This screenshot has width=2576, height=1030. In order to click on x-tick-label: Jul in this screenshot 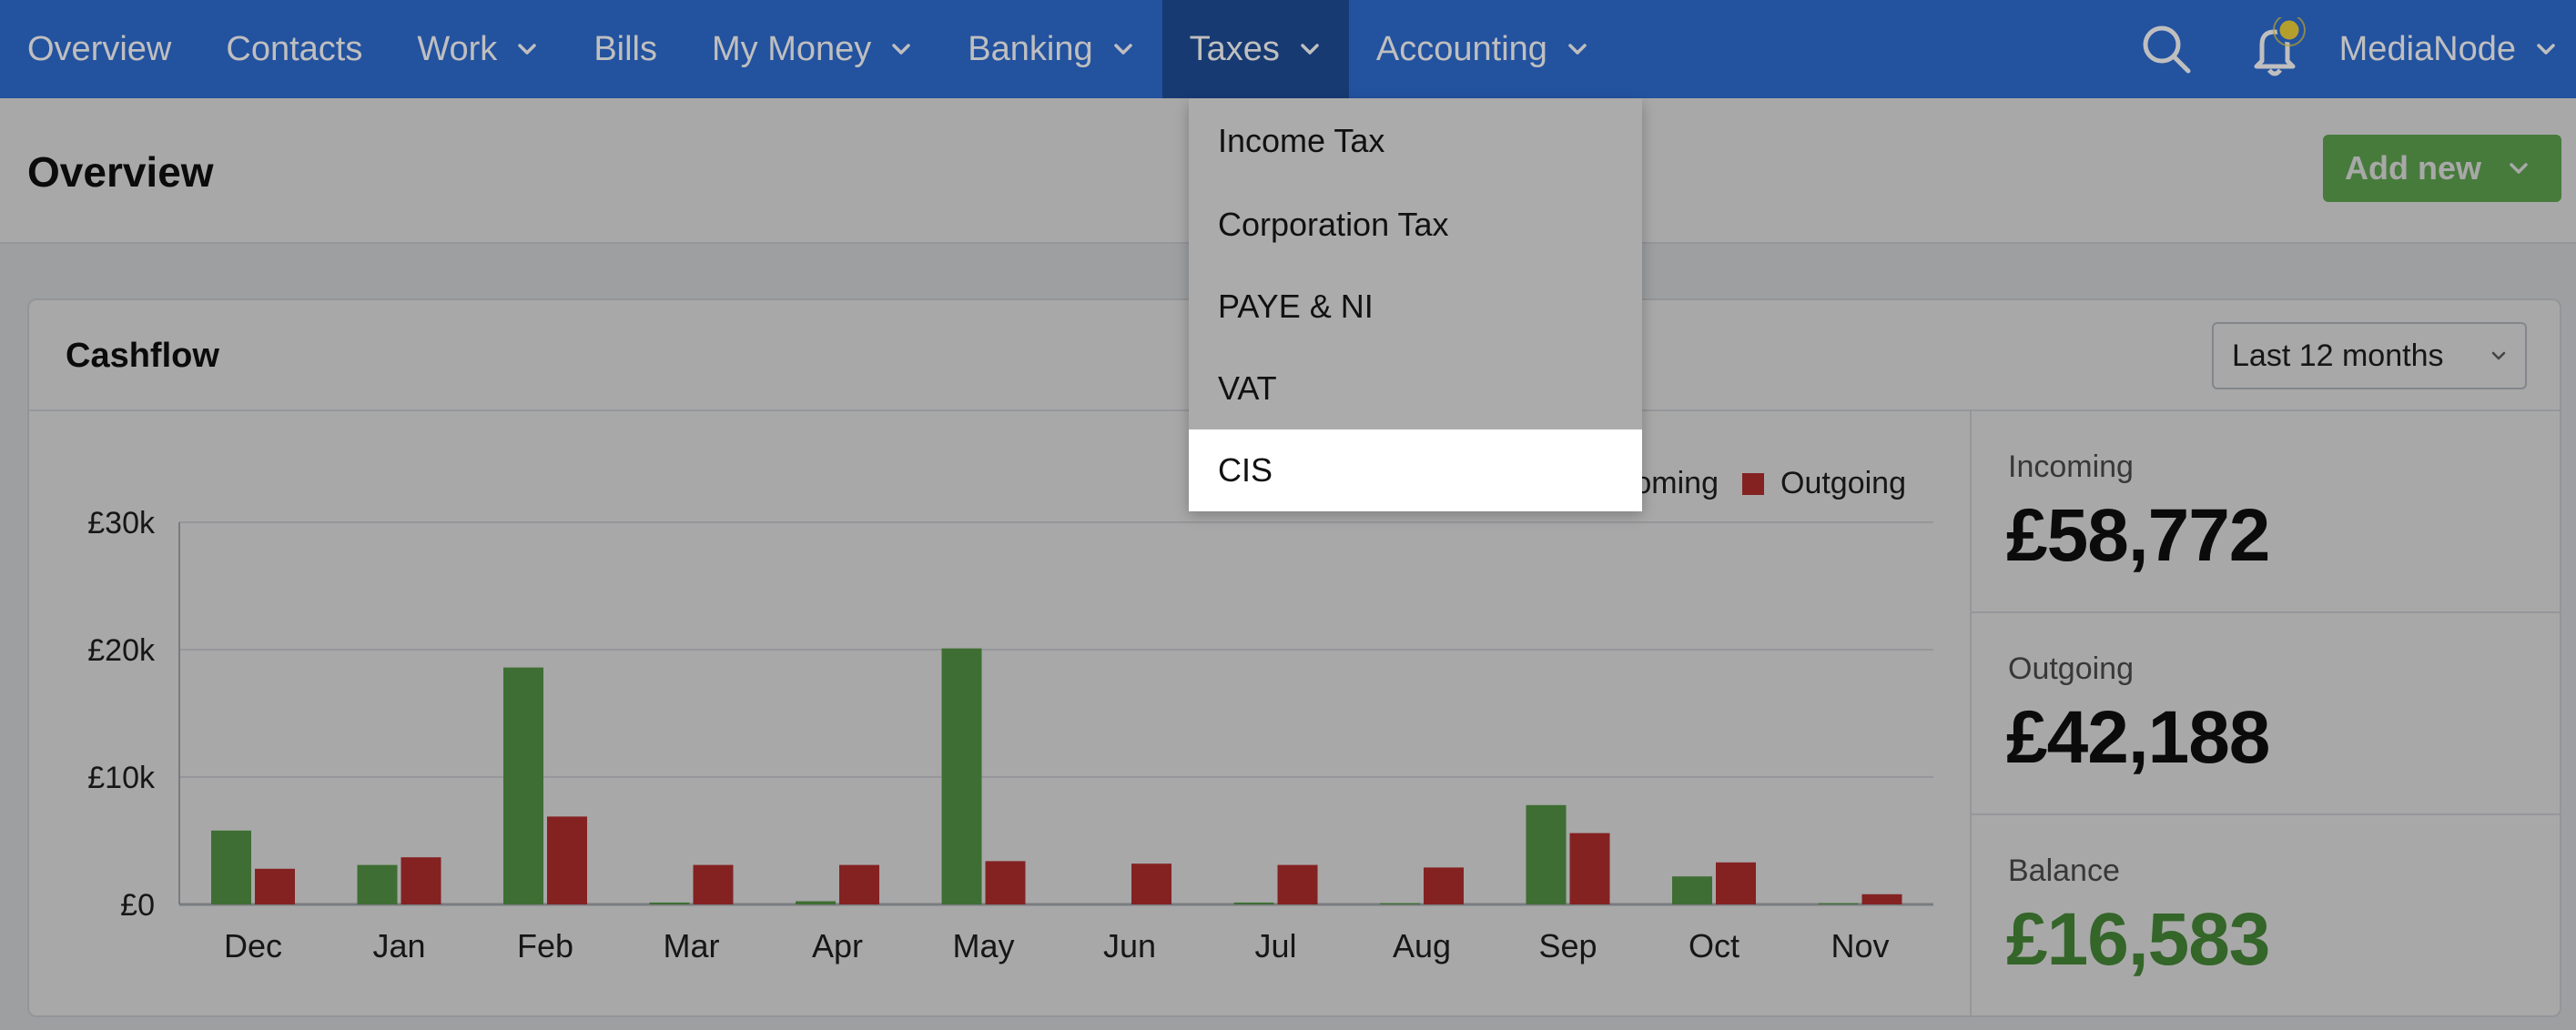, I will do `click(1275, 946)`.